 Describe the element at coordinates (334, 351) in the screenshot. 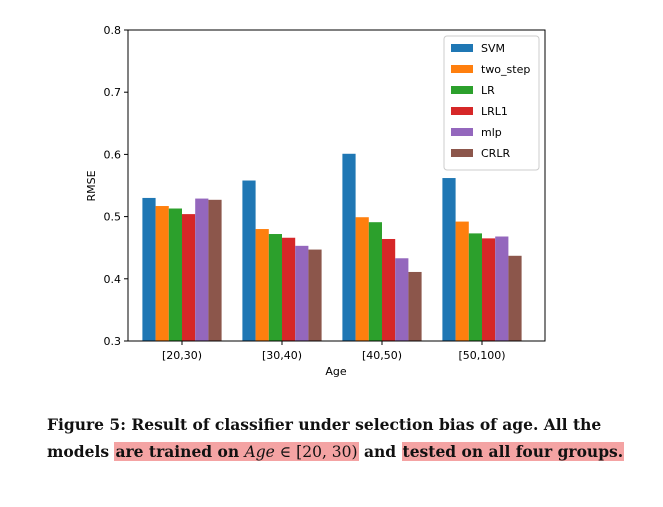

I see `x-axis: [20,30) [30,40) [40,50) [50,100)` at that location.